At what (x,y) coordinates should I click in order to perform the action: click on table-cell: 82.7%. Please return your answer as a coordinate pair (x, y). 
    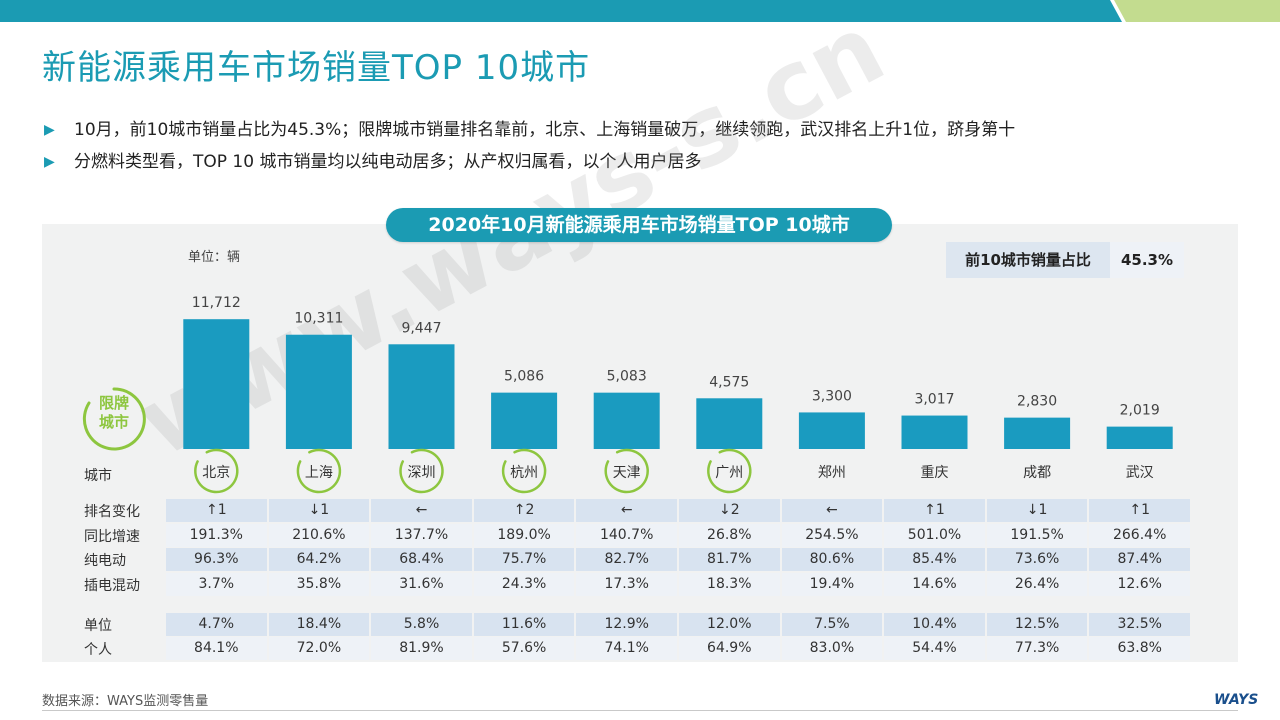
    Looking at the image, I should click on (626, 559).